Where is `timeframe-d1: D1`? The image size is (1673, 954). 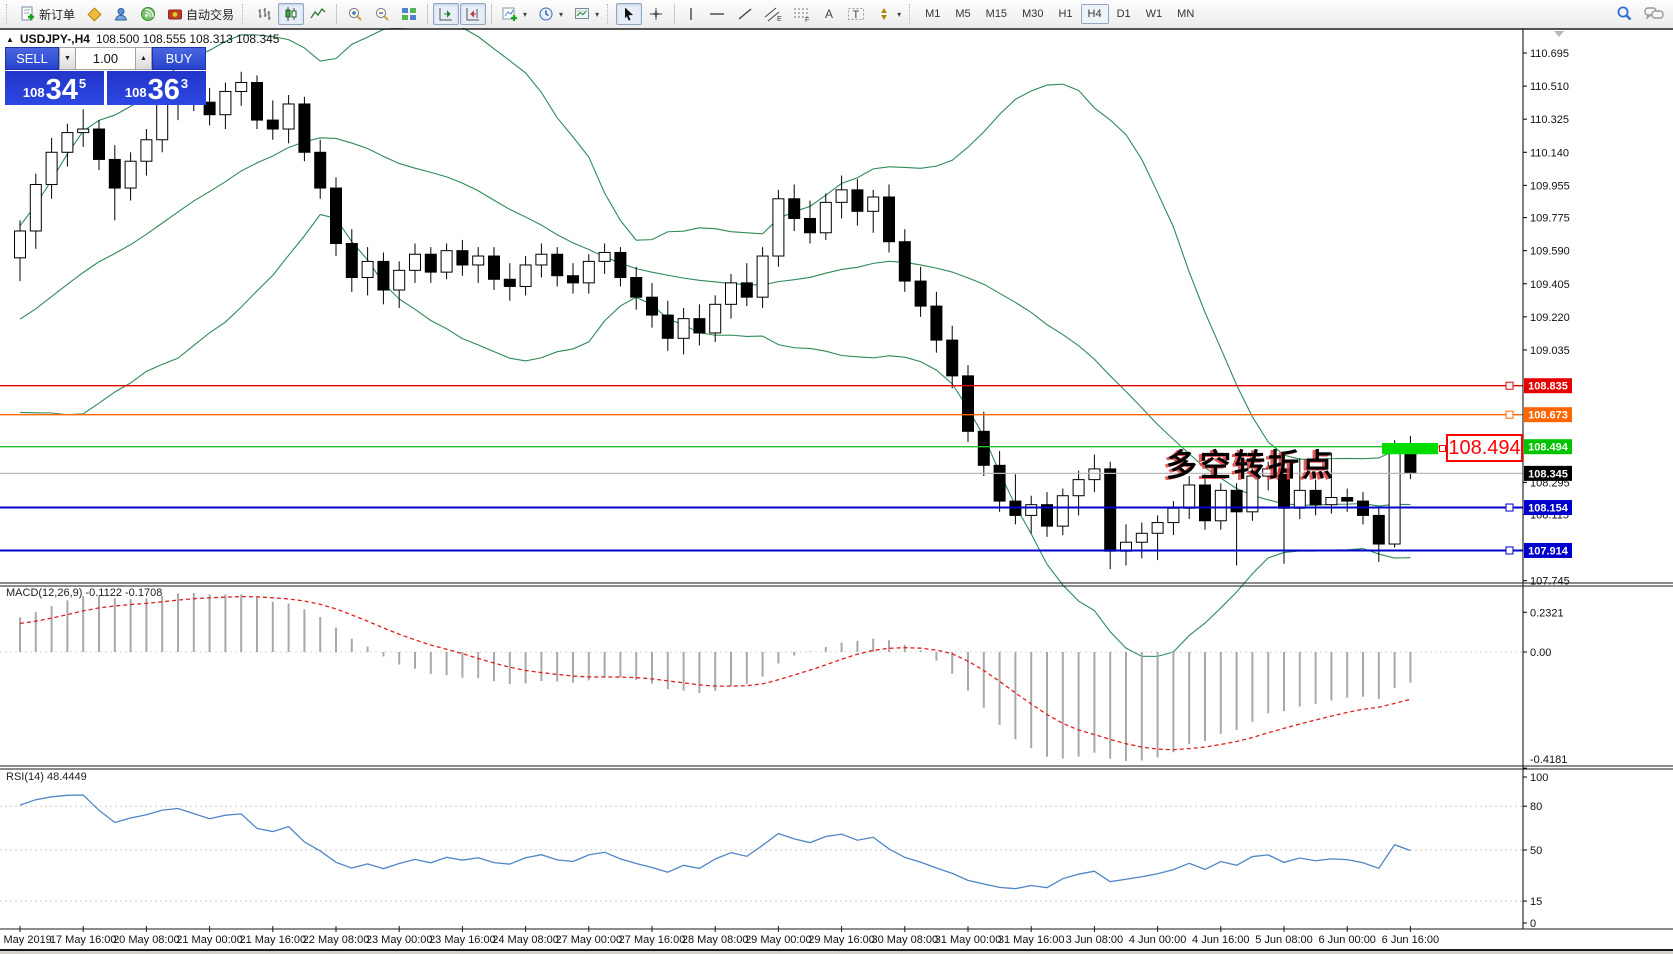
timeframe-d1: D1 is located at coordinates (1123, 14).